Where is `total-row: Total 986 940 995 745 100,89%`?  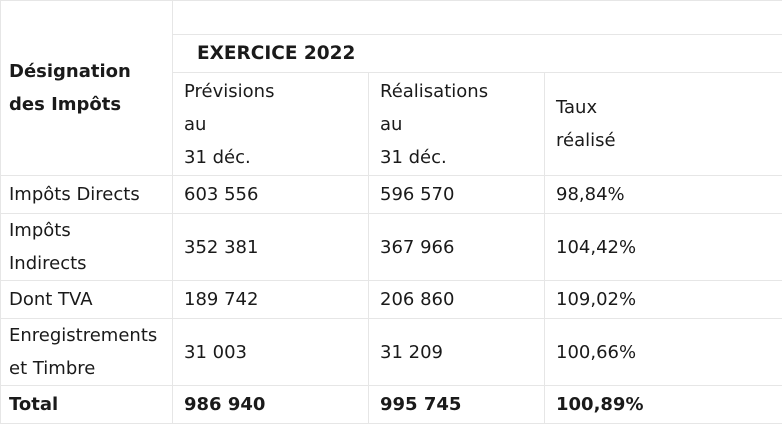
total-row: Total 986 940 995 745 100,89% is located at coordinates (391, 404).